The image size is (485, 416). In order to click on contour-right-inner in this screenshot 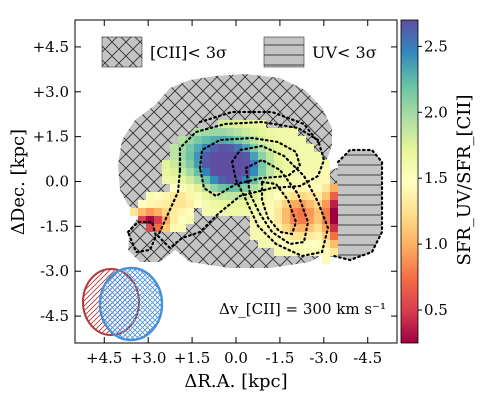, I will do `click(279, 208)`.